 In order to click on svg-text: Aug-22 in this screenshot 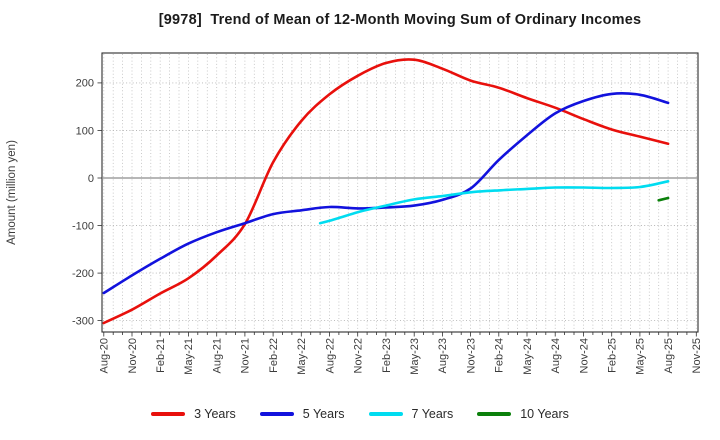, I will do `click(330, 355)`.